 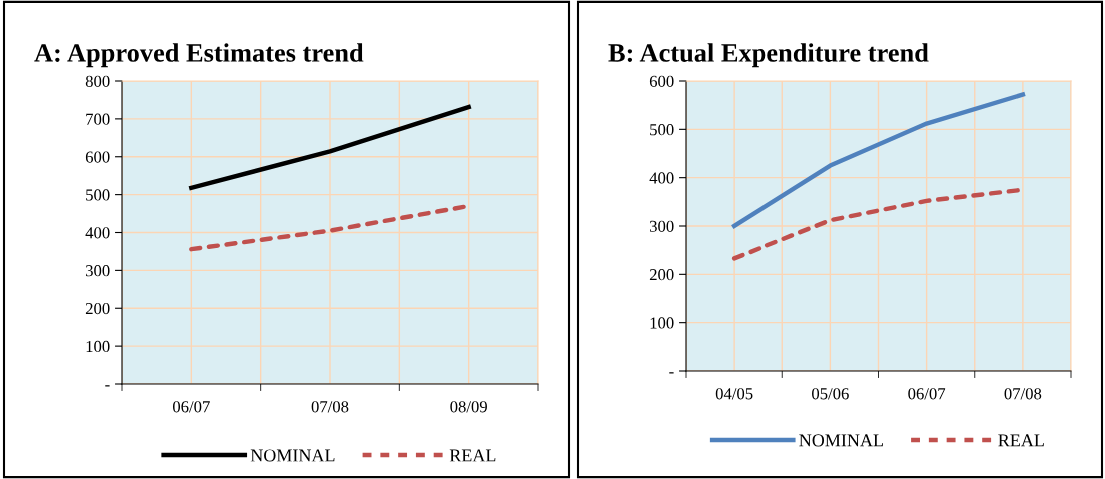 I want to click on chart-title: A: Approved Estimates trend, so click(x=199, y=55).